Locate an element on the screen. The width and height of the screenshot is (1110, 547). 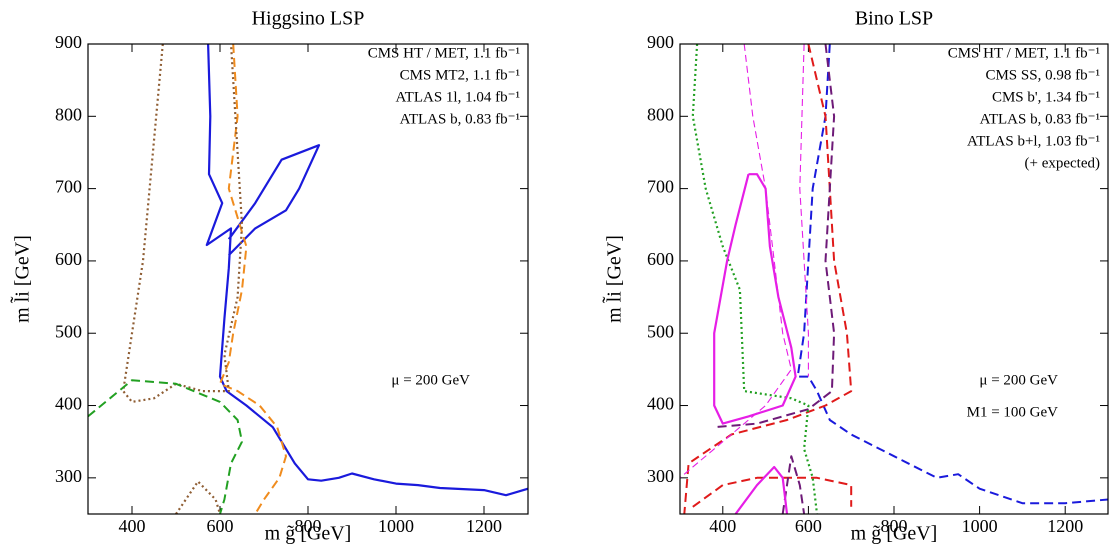
legend-entry: CMS b', 1.34 fb⁻¹ is located at coordinates (1046, 97).